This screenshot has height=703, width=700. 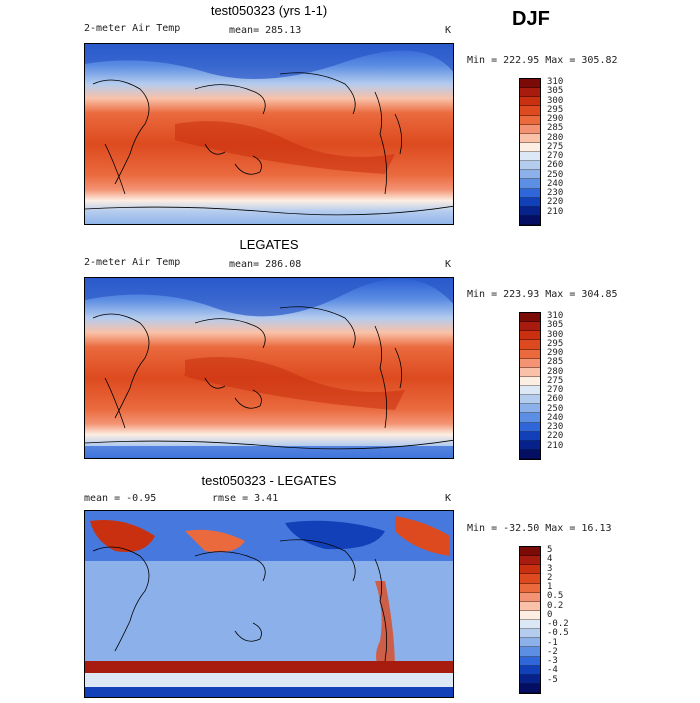 What do you see at coordinates (265, 264) in the screenshot?
I see `mean-label: mean= 286.08` at bounding box center [265, 264].